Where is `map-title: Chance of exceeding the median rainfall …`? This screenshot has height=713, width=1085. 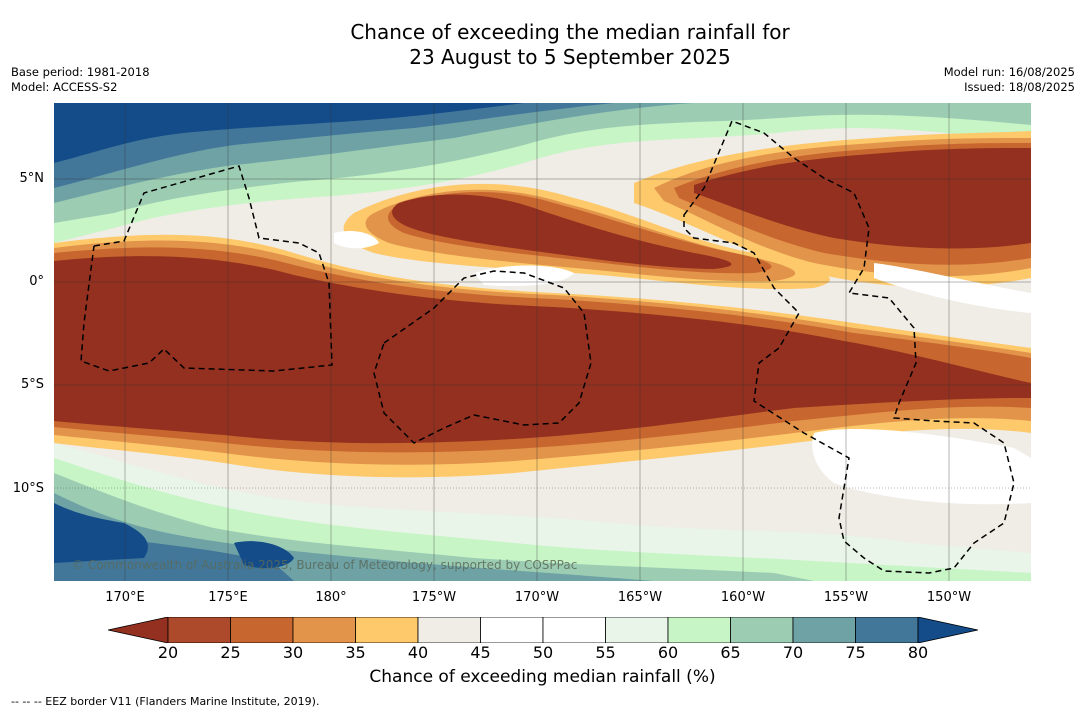 map-title: Chance of exceeding the median rainfall … is located at coordinates (542, 45).